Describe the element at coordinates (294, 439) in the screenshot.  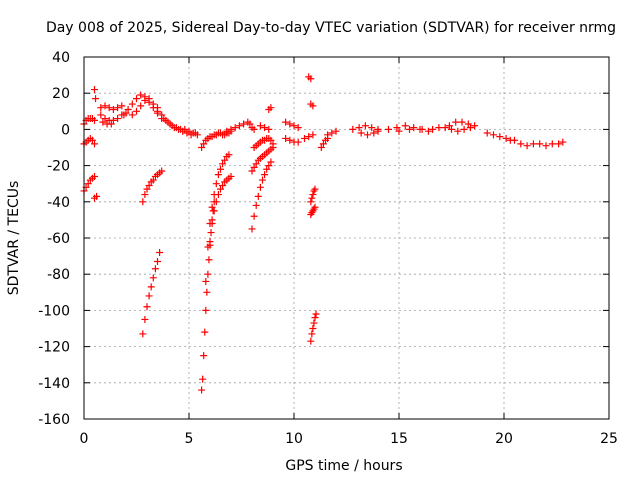
I see `x-tick-label: 10` at that location.